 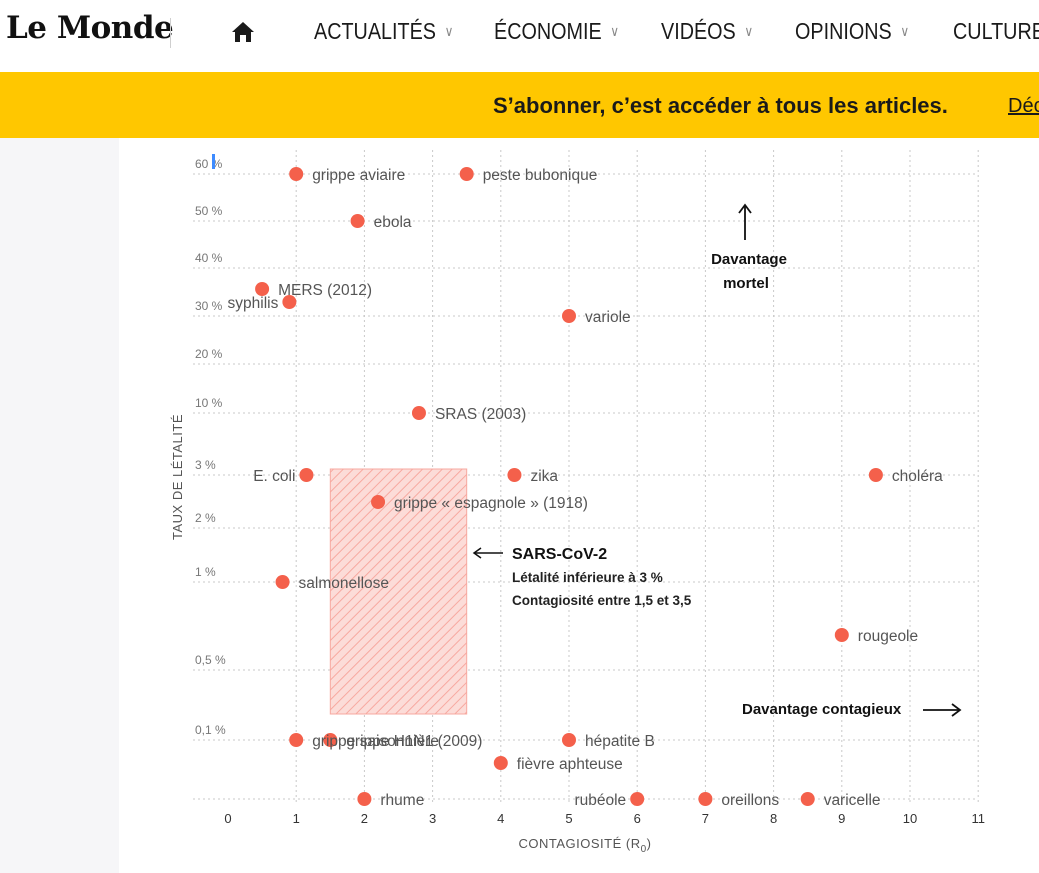 I want to click on x-tick-label: 4, so click(x=500, y=818).